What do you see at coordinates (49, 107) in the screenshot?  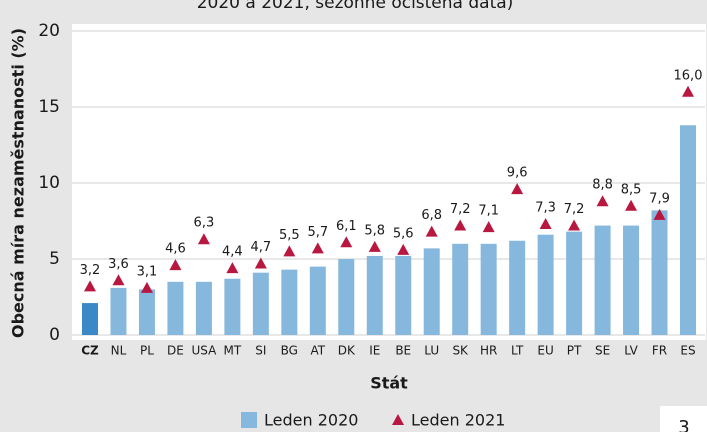 I see `y-tick-label: 15` at bounding box center [49, 107].